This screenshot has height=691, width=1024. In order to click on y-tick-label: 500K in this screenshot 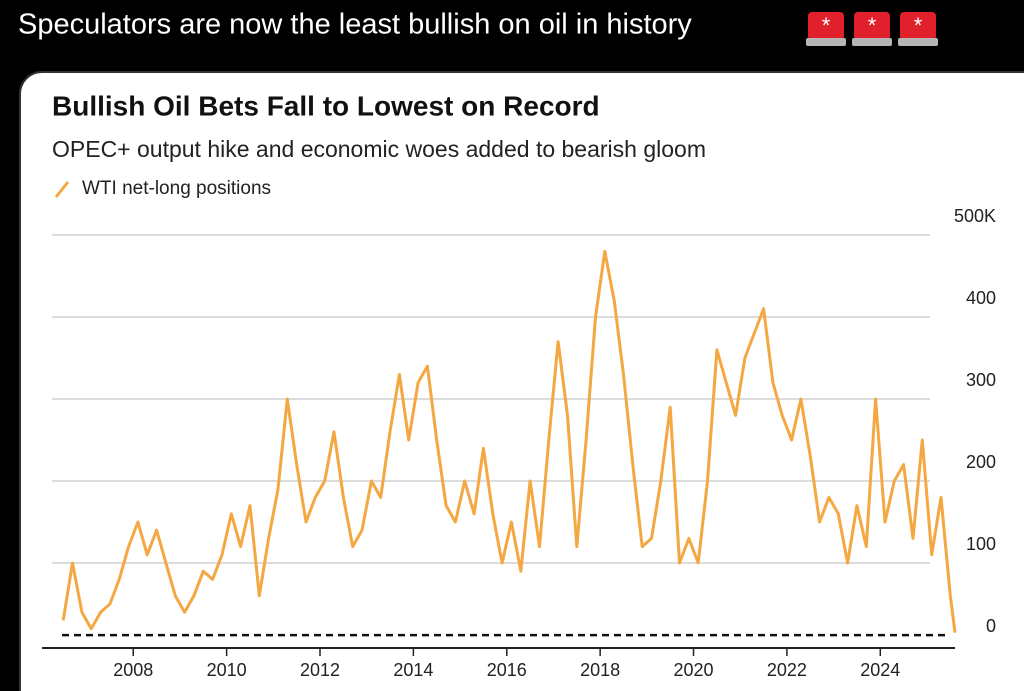, I will do `click(975, 216)`.